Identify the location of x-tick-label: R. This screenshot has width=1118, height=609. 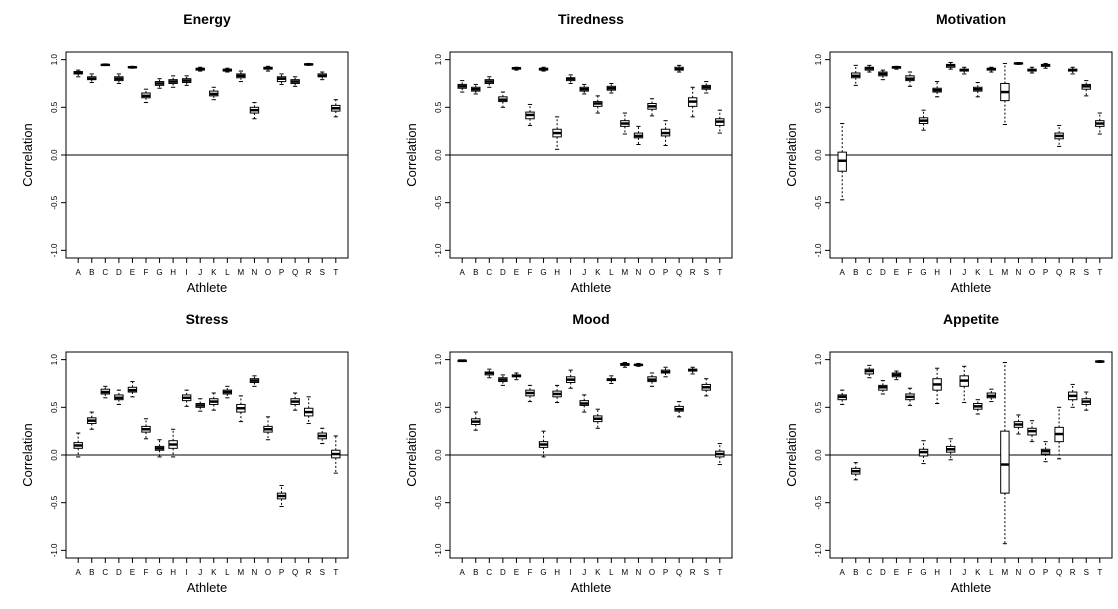
(309, 272).